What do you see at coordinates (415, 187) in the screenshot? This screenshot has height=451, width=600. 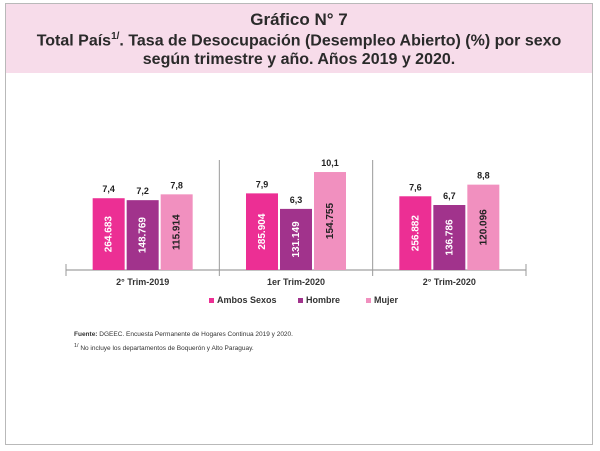 I see `data-label: 7,6` at bounding box center [415, 187].